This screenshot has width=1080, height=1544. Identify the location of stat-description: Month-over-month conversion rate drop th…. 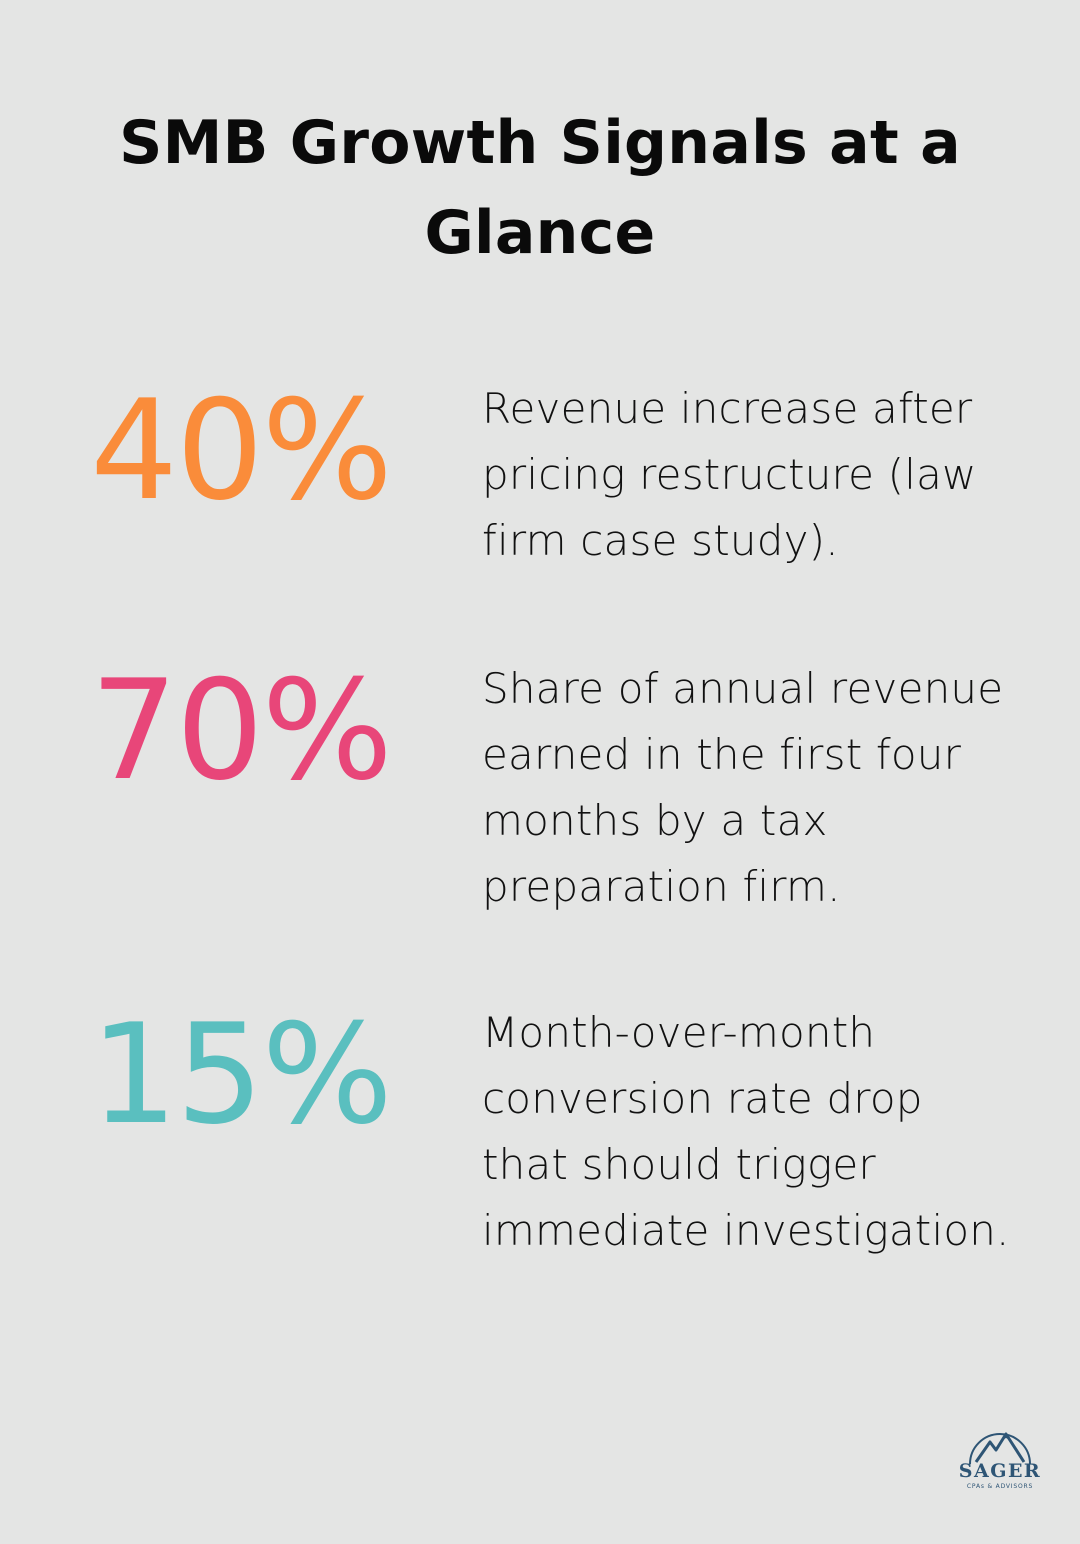
(746, 1131).